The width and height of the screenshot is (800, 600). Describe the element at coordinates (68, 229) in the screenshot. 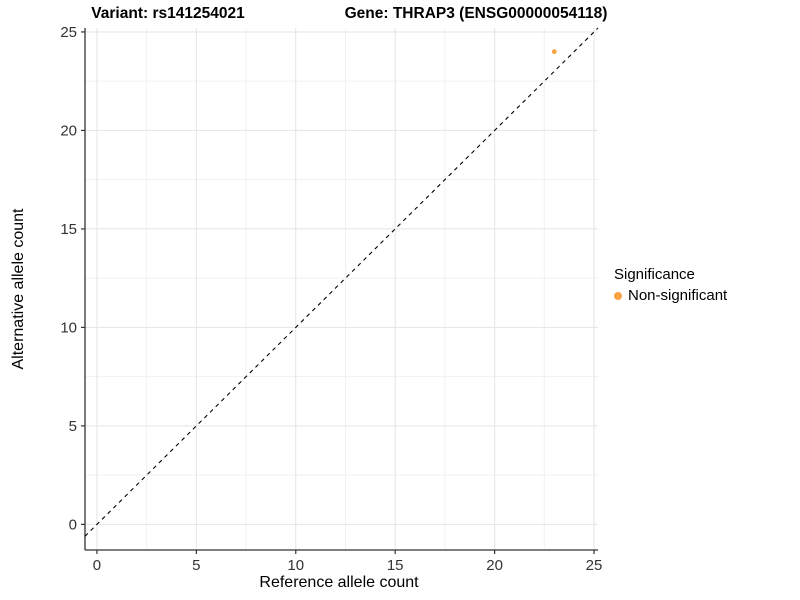

I see `y-tick-label: 15` at that location.